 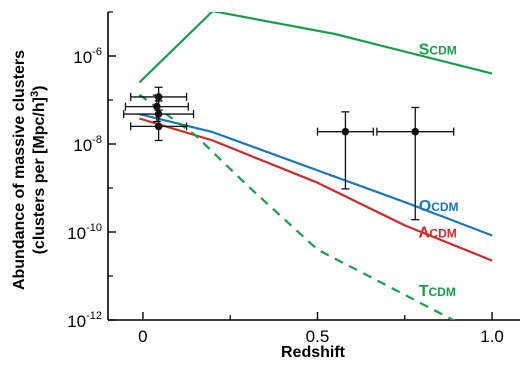 I want to click on y-axis-title-line-2: (clusters per [Mpc/h]3), so click(x=38, y=170).